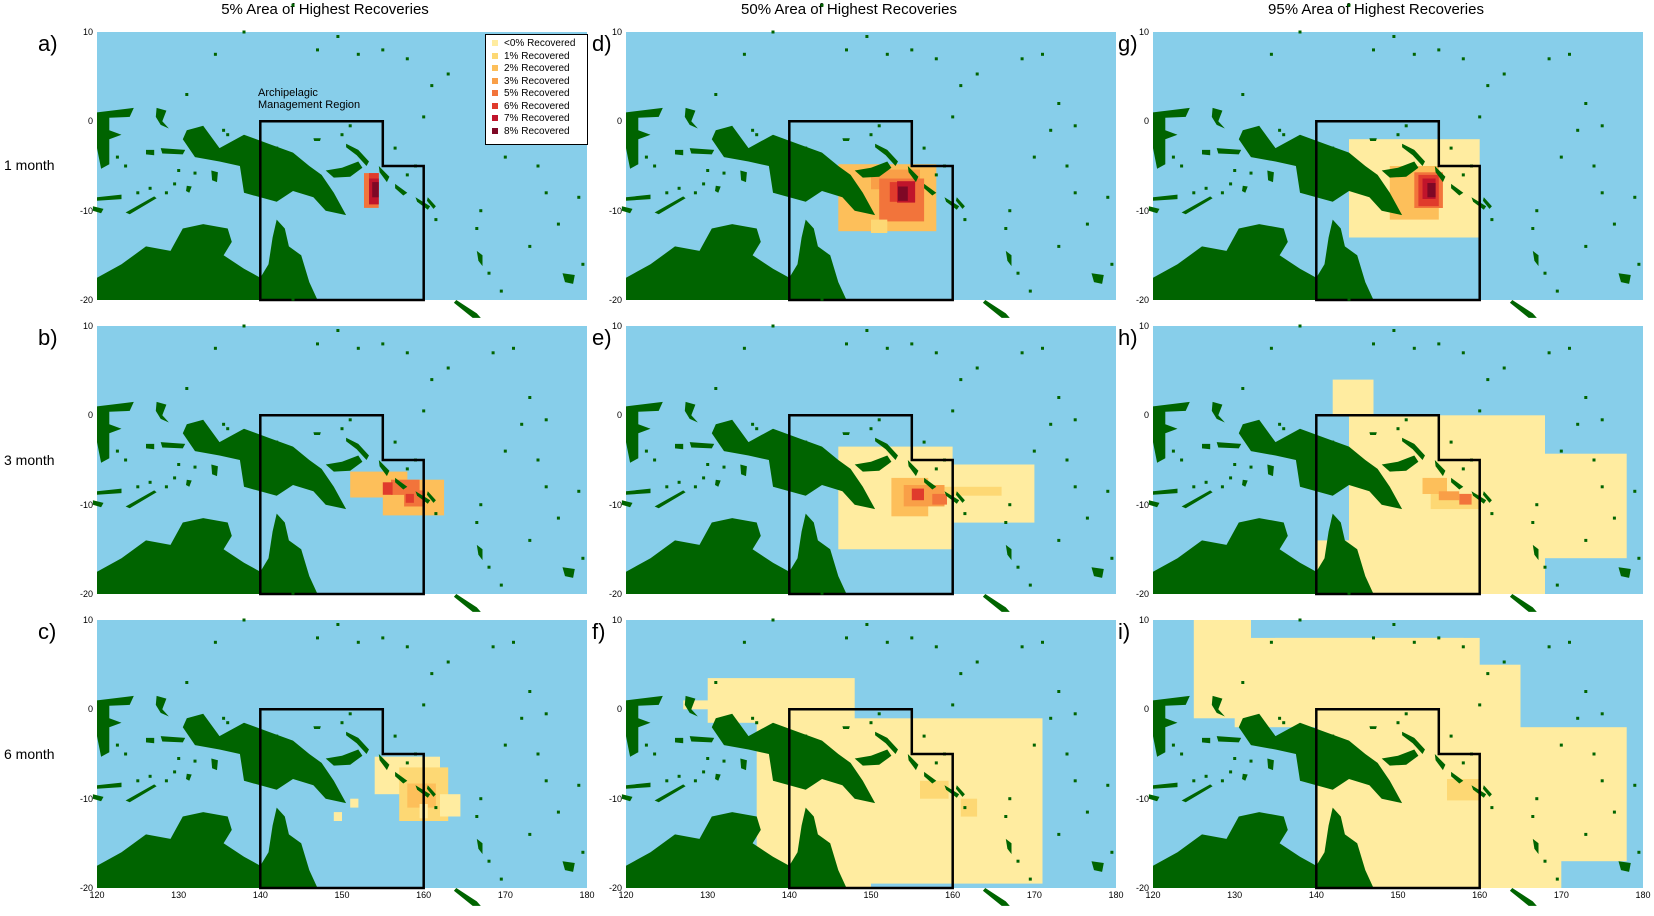  I want to click on legend-item: 6% Recovered, so click(536, 107).